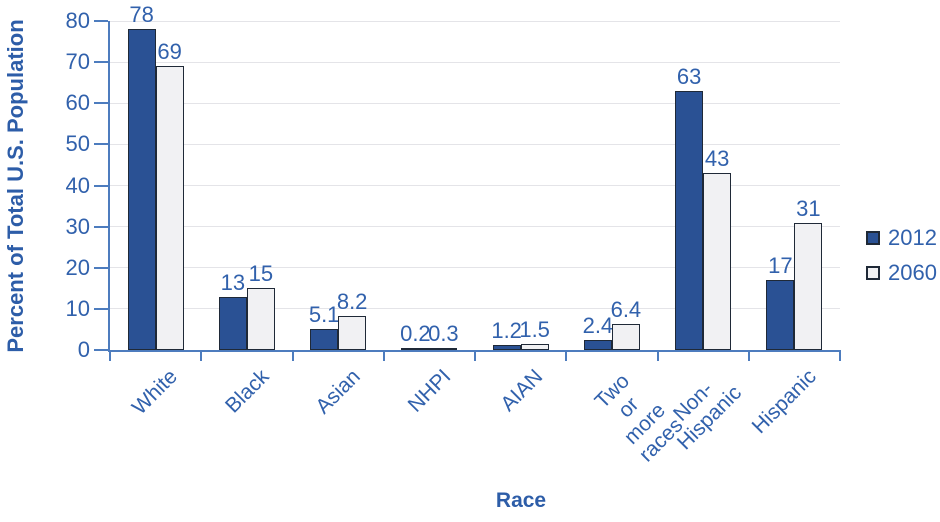 This screenshot has width=940, height=522. I want to click on category-label-nhpi: NHPI, so click(429, 391).